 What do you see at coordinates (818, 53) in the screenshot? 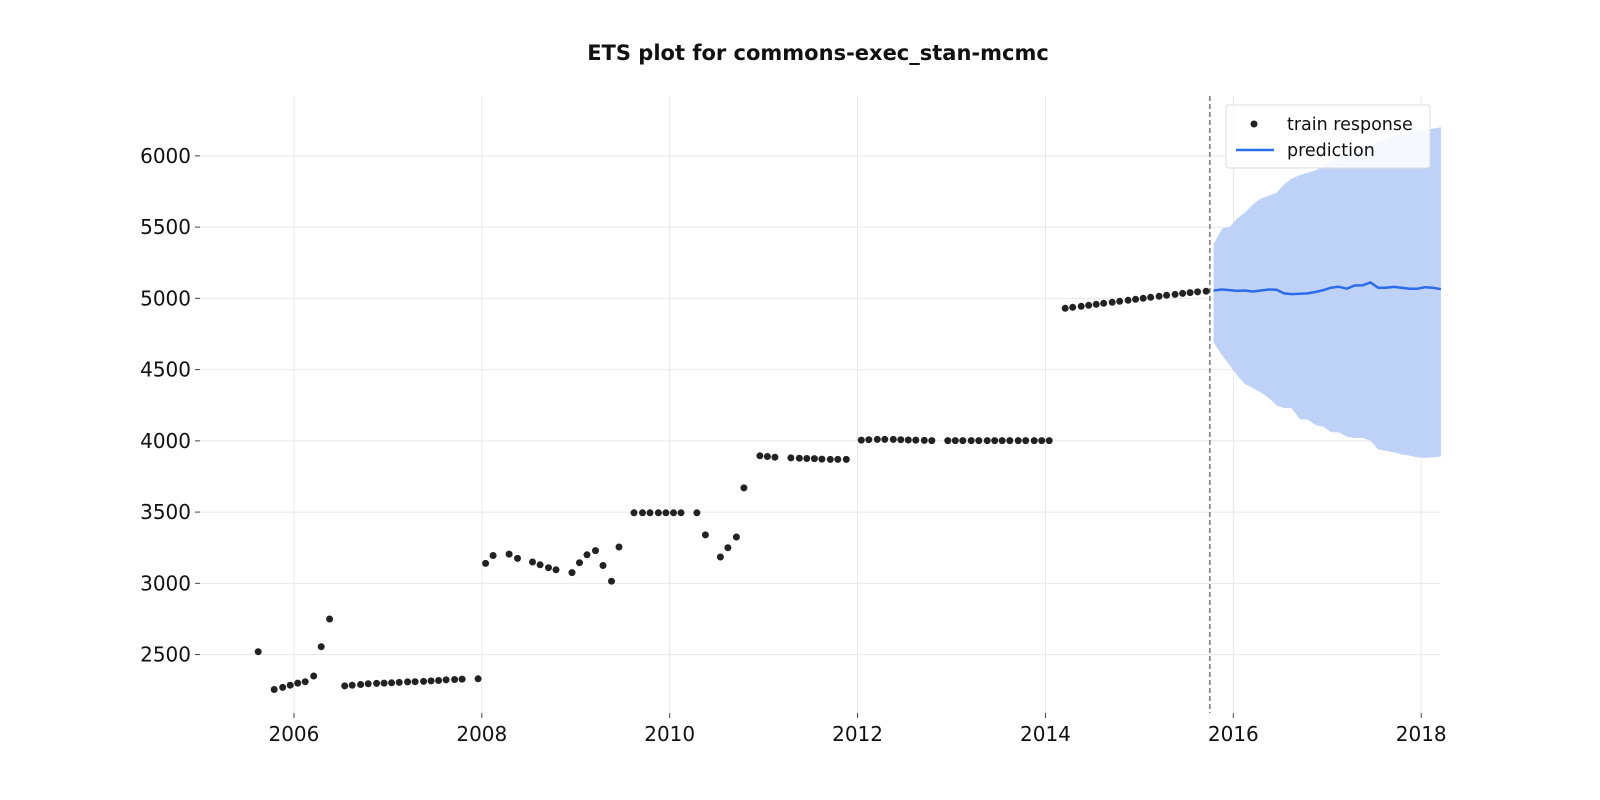
I see `chart-title: ETS plot for commons-exec_stan-mcmc` at bounding box center [818, 53].